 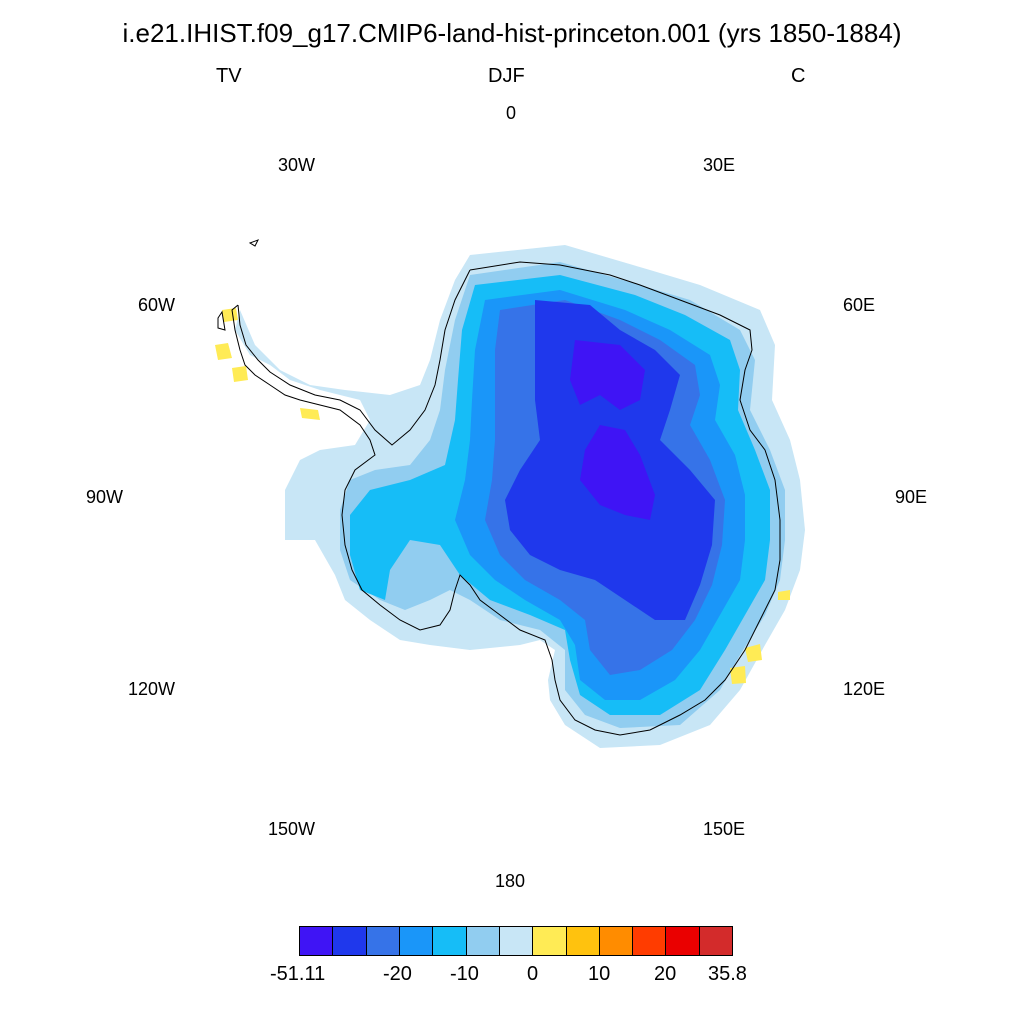 I want to click on colorbar, so click(x=516, y=941).